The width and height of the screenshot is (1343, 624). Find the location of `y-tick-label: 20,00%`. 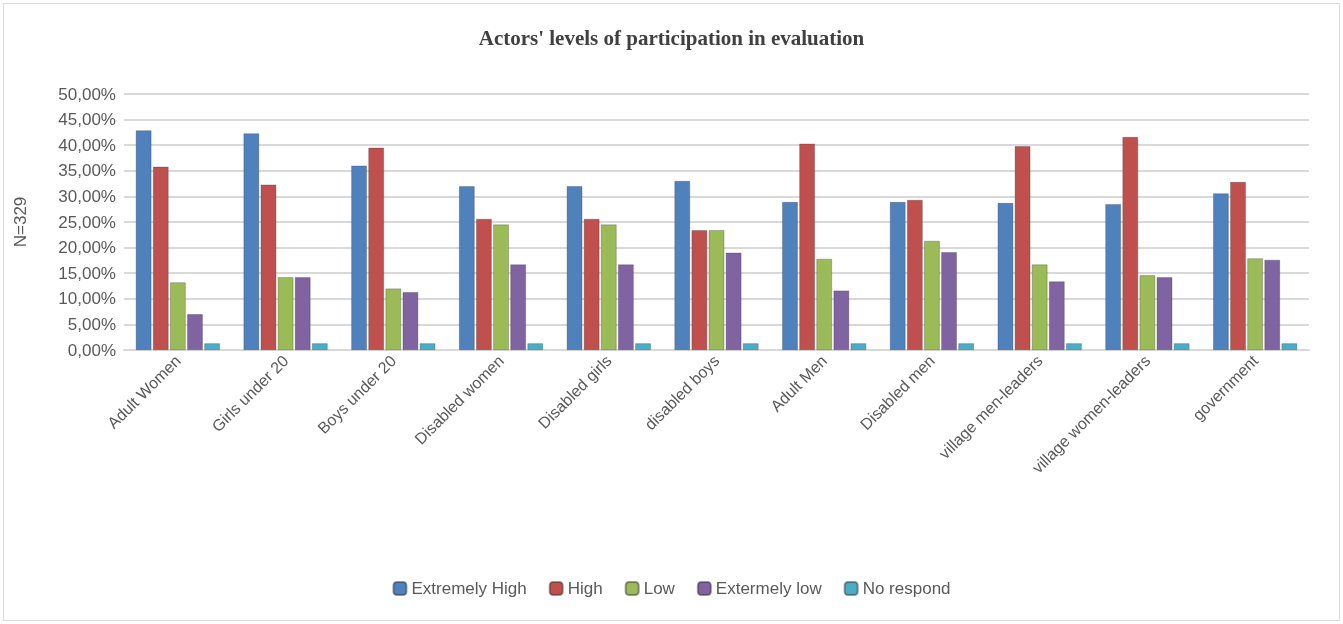

y-tick-label: 20,00% is located at coordinates (87, 248).